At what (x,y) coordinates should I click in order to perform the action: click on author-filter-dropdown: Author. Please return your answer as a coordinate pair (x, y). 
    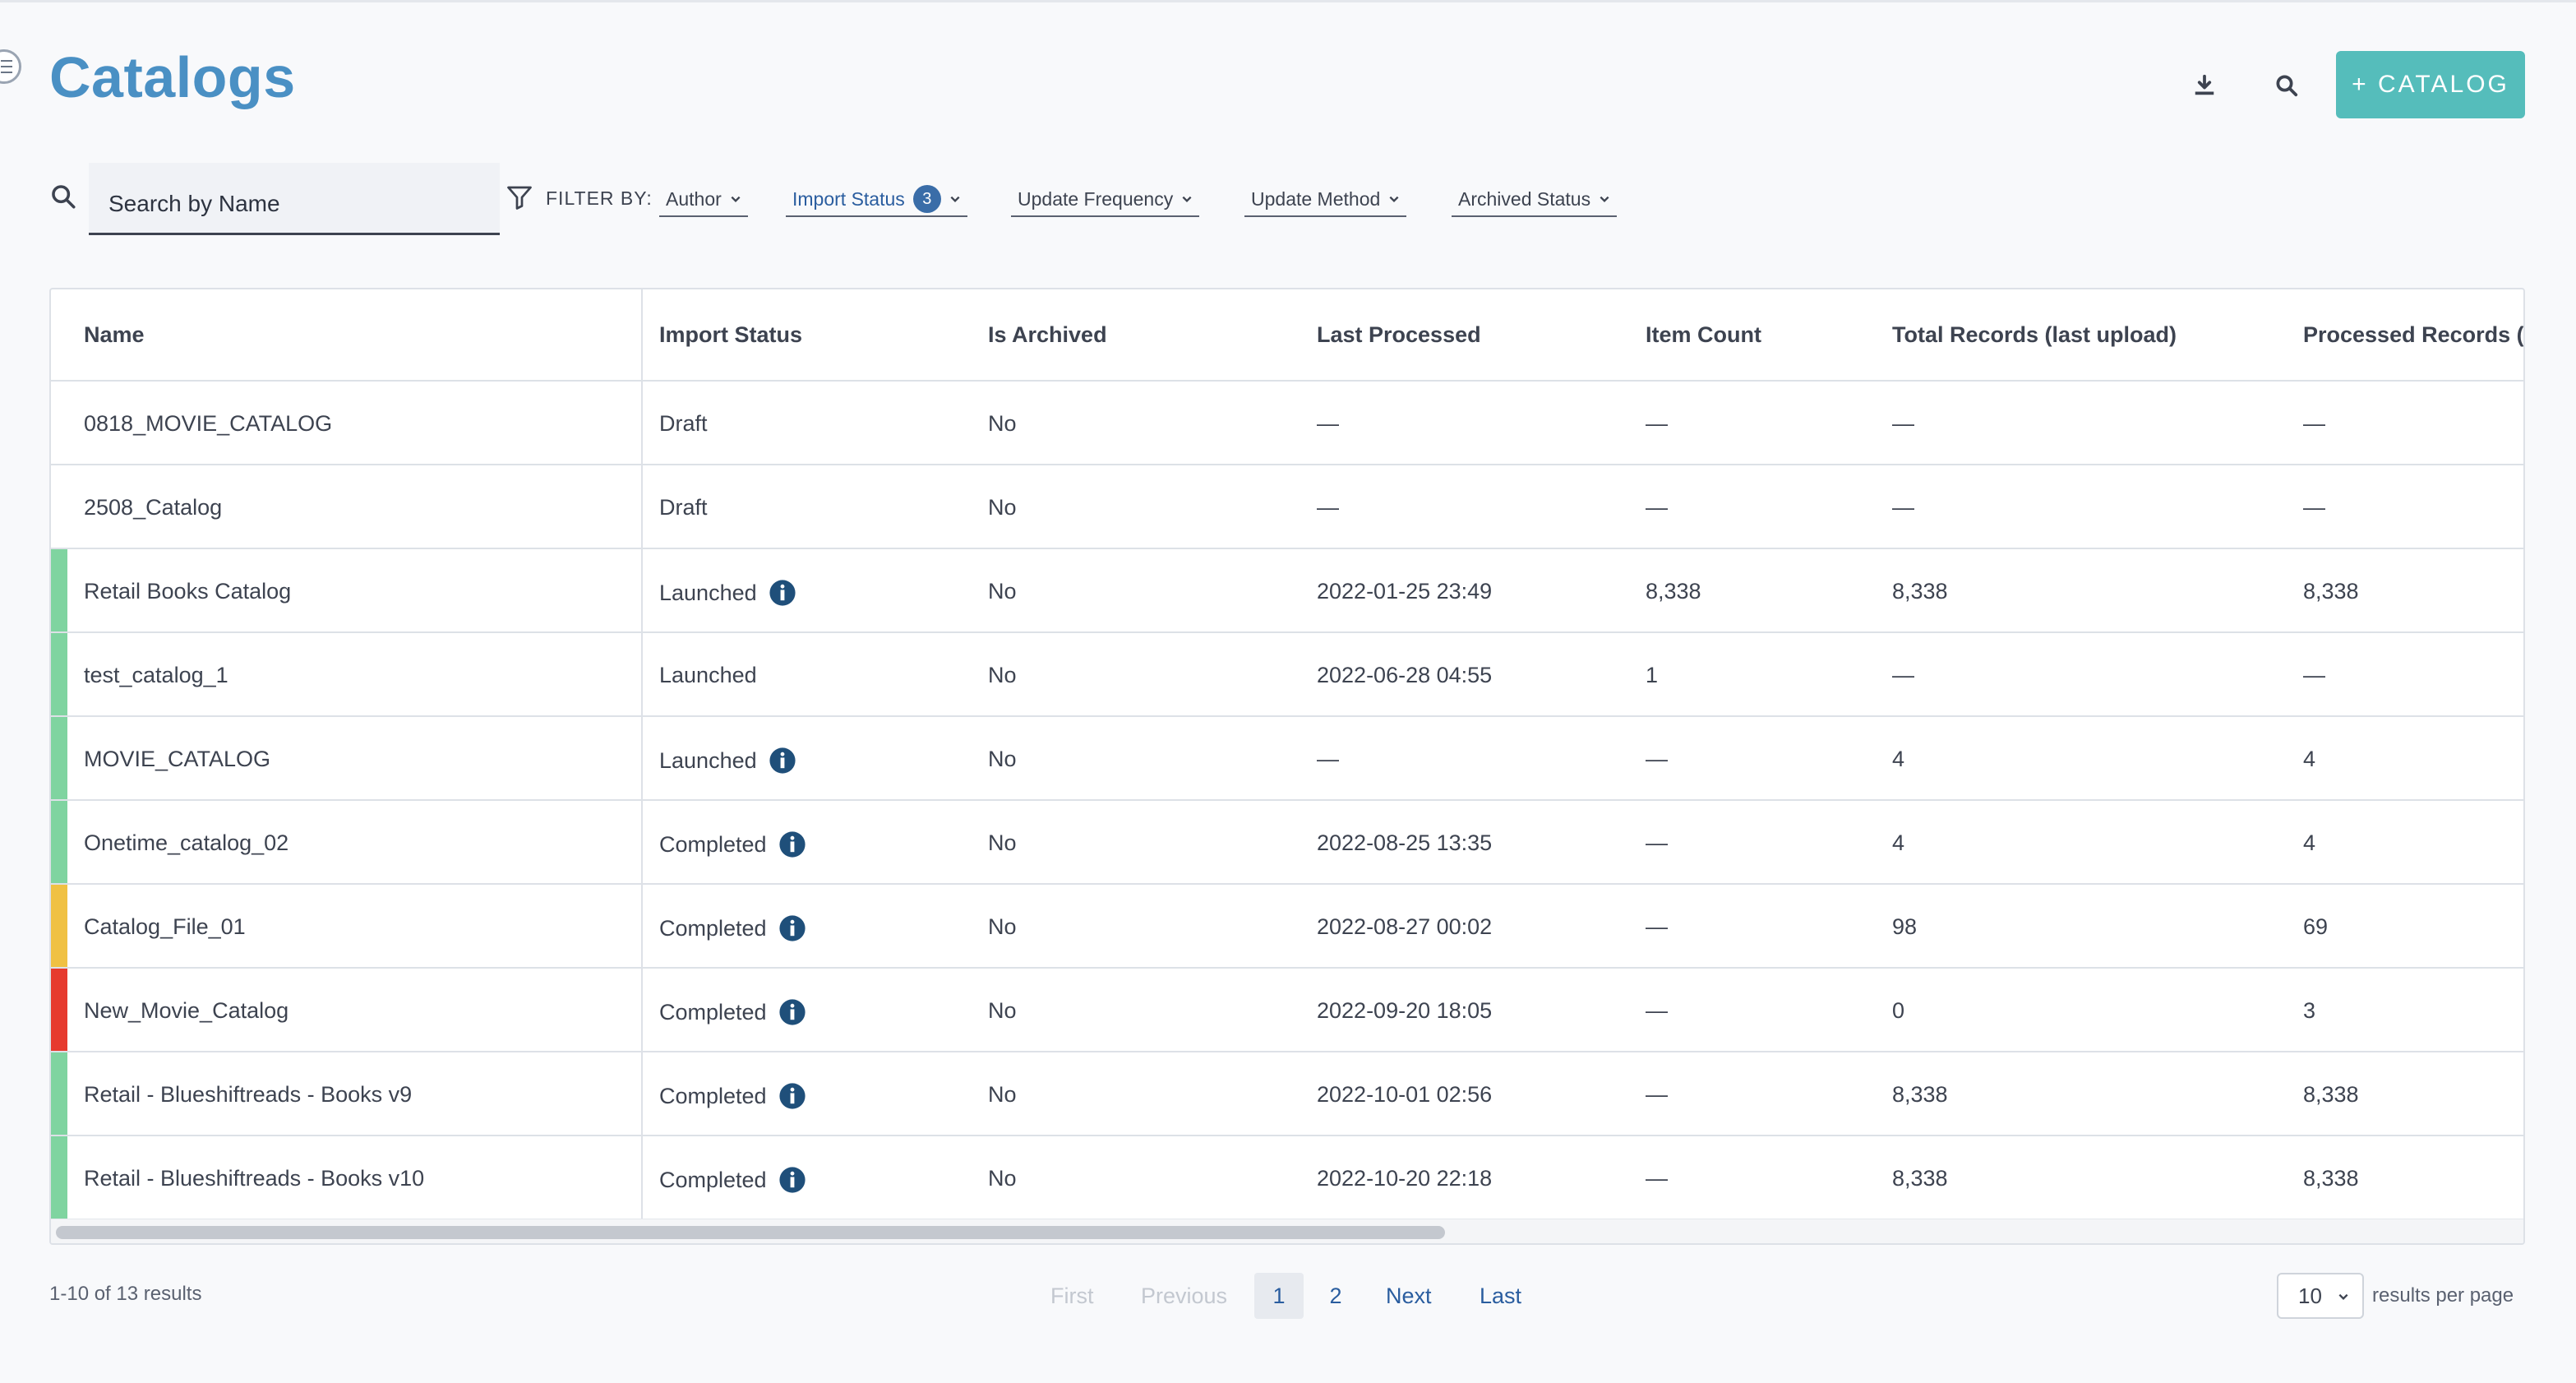
    Looking at the image, I should click on (703, 200).